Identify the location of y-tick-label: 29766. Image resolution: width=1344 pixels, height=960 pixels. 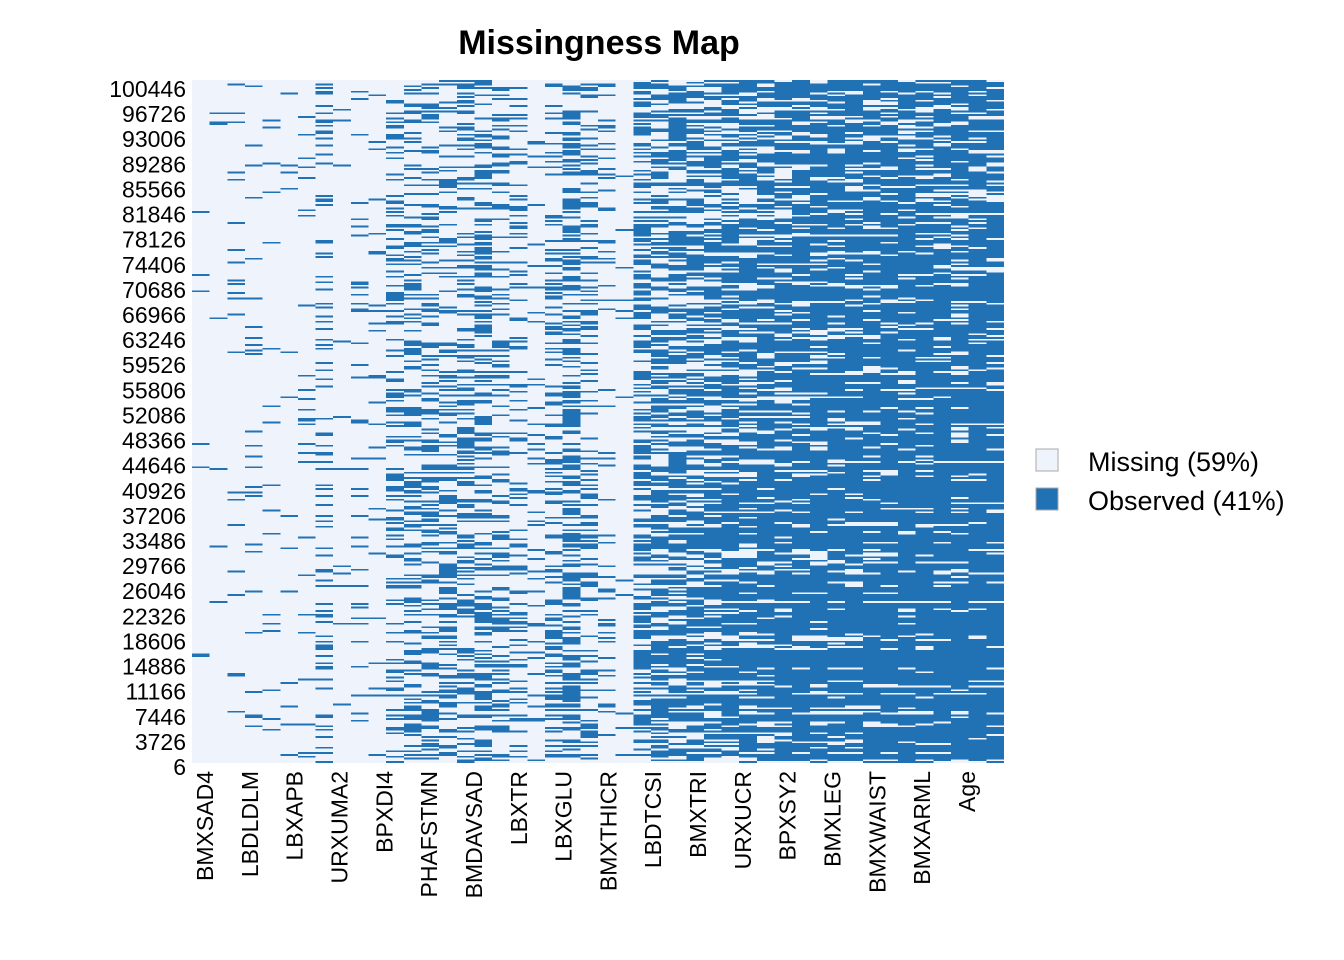
(154, 566).